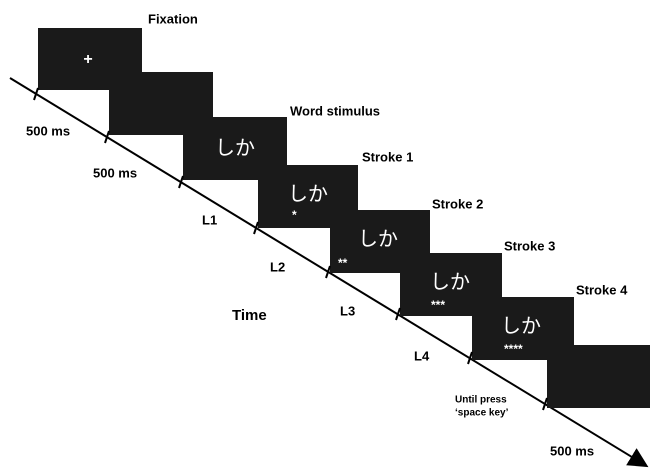 The height and width of the screenshot is (471, 650). What do you see at coordinates (457, 203) in the screenshot?
I see `label: Stroke 2` at bounding box center [457, 203].